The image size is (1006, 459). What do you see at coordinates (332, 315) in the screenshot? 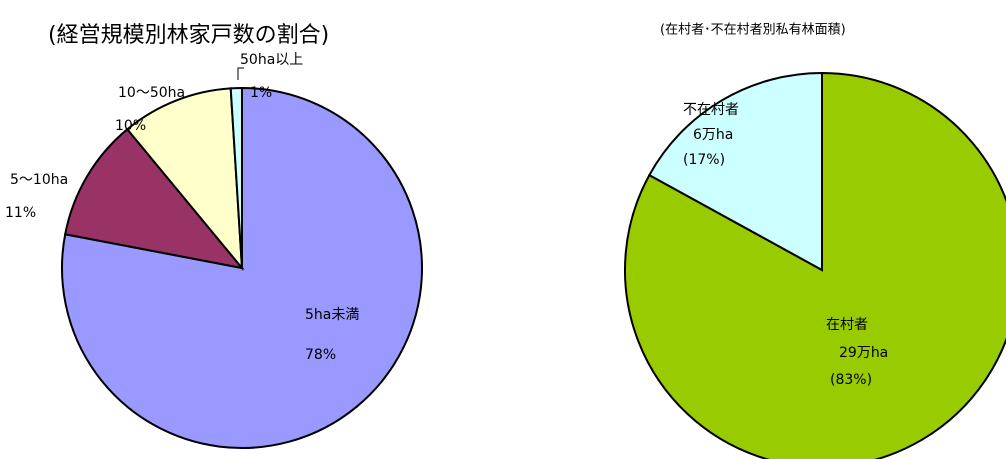
I see `slice-label: 5ha未満` at bounding box center [332, 315].